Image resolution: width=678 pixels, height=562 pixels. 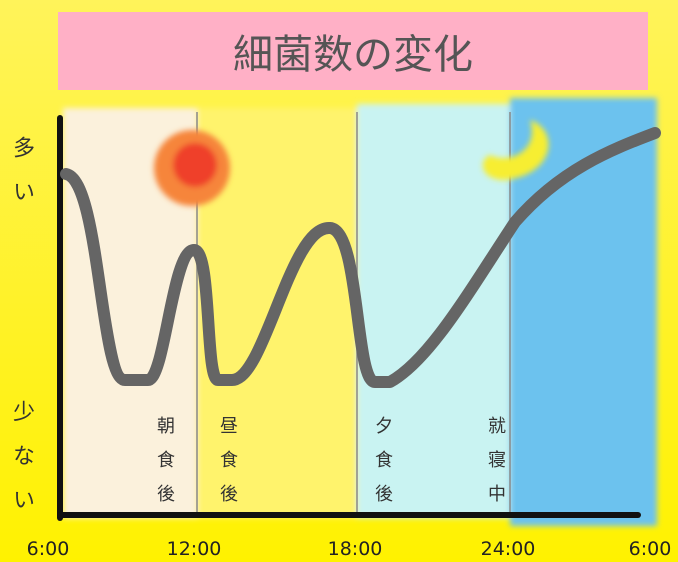 What do you see at coordinates (21, 466) in the screenshot?
I see `y-low-label: 少ない` at bounding box center [21, 466].